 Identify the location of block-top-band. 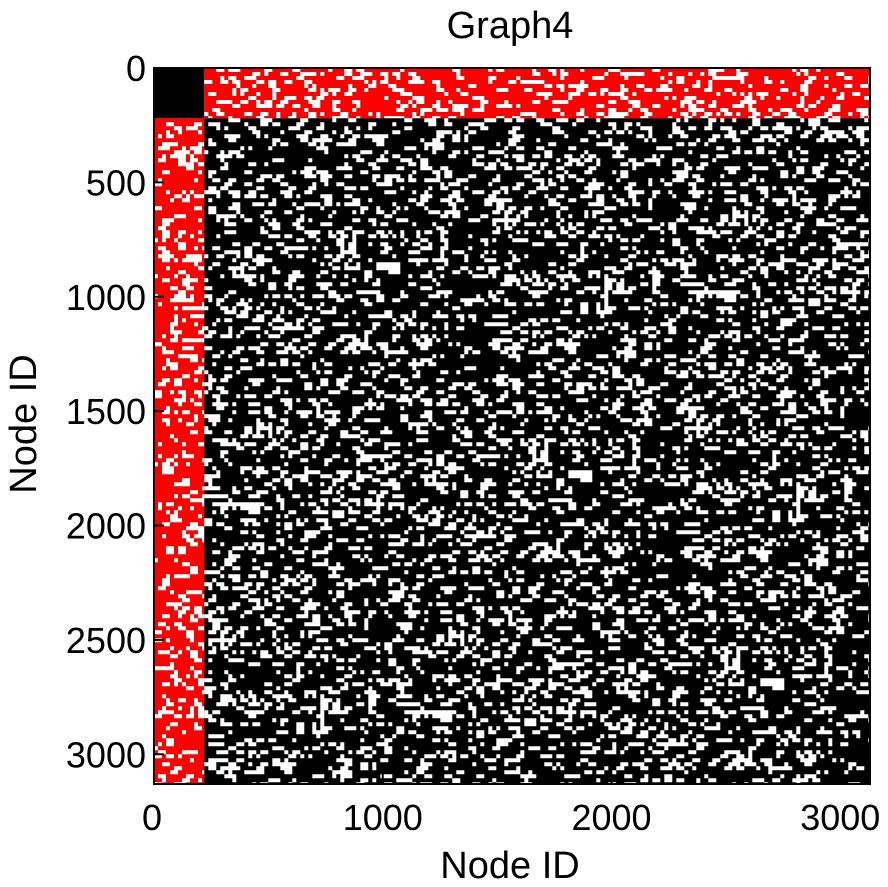
(537, 93).